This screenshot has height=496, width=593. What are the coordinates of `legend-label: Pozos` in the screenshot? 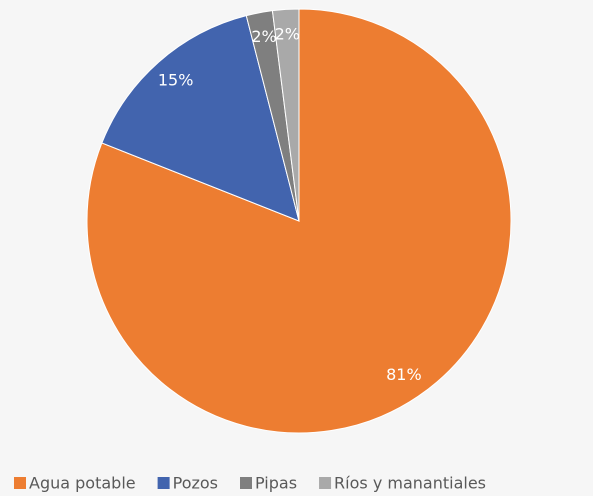 It's located at (195, 483).